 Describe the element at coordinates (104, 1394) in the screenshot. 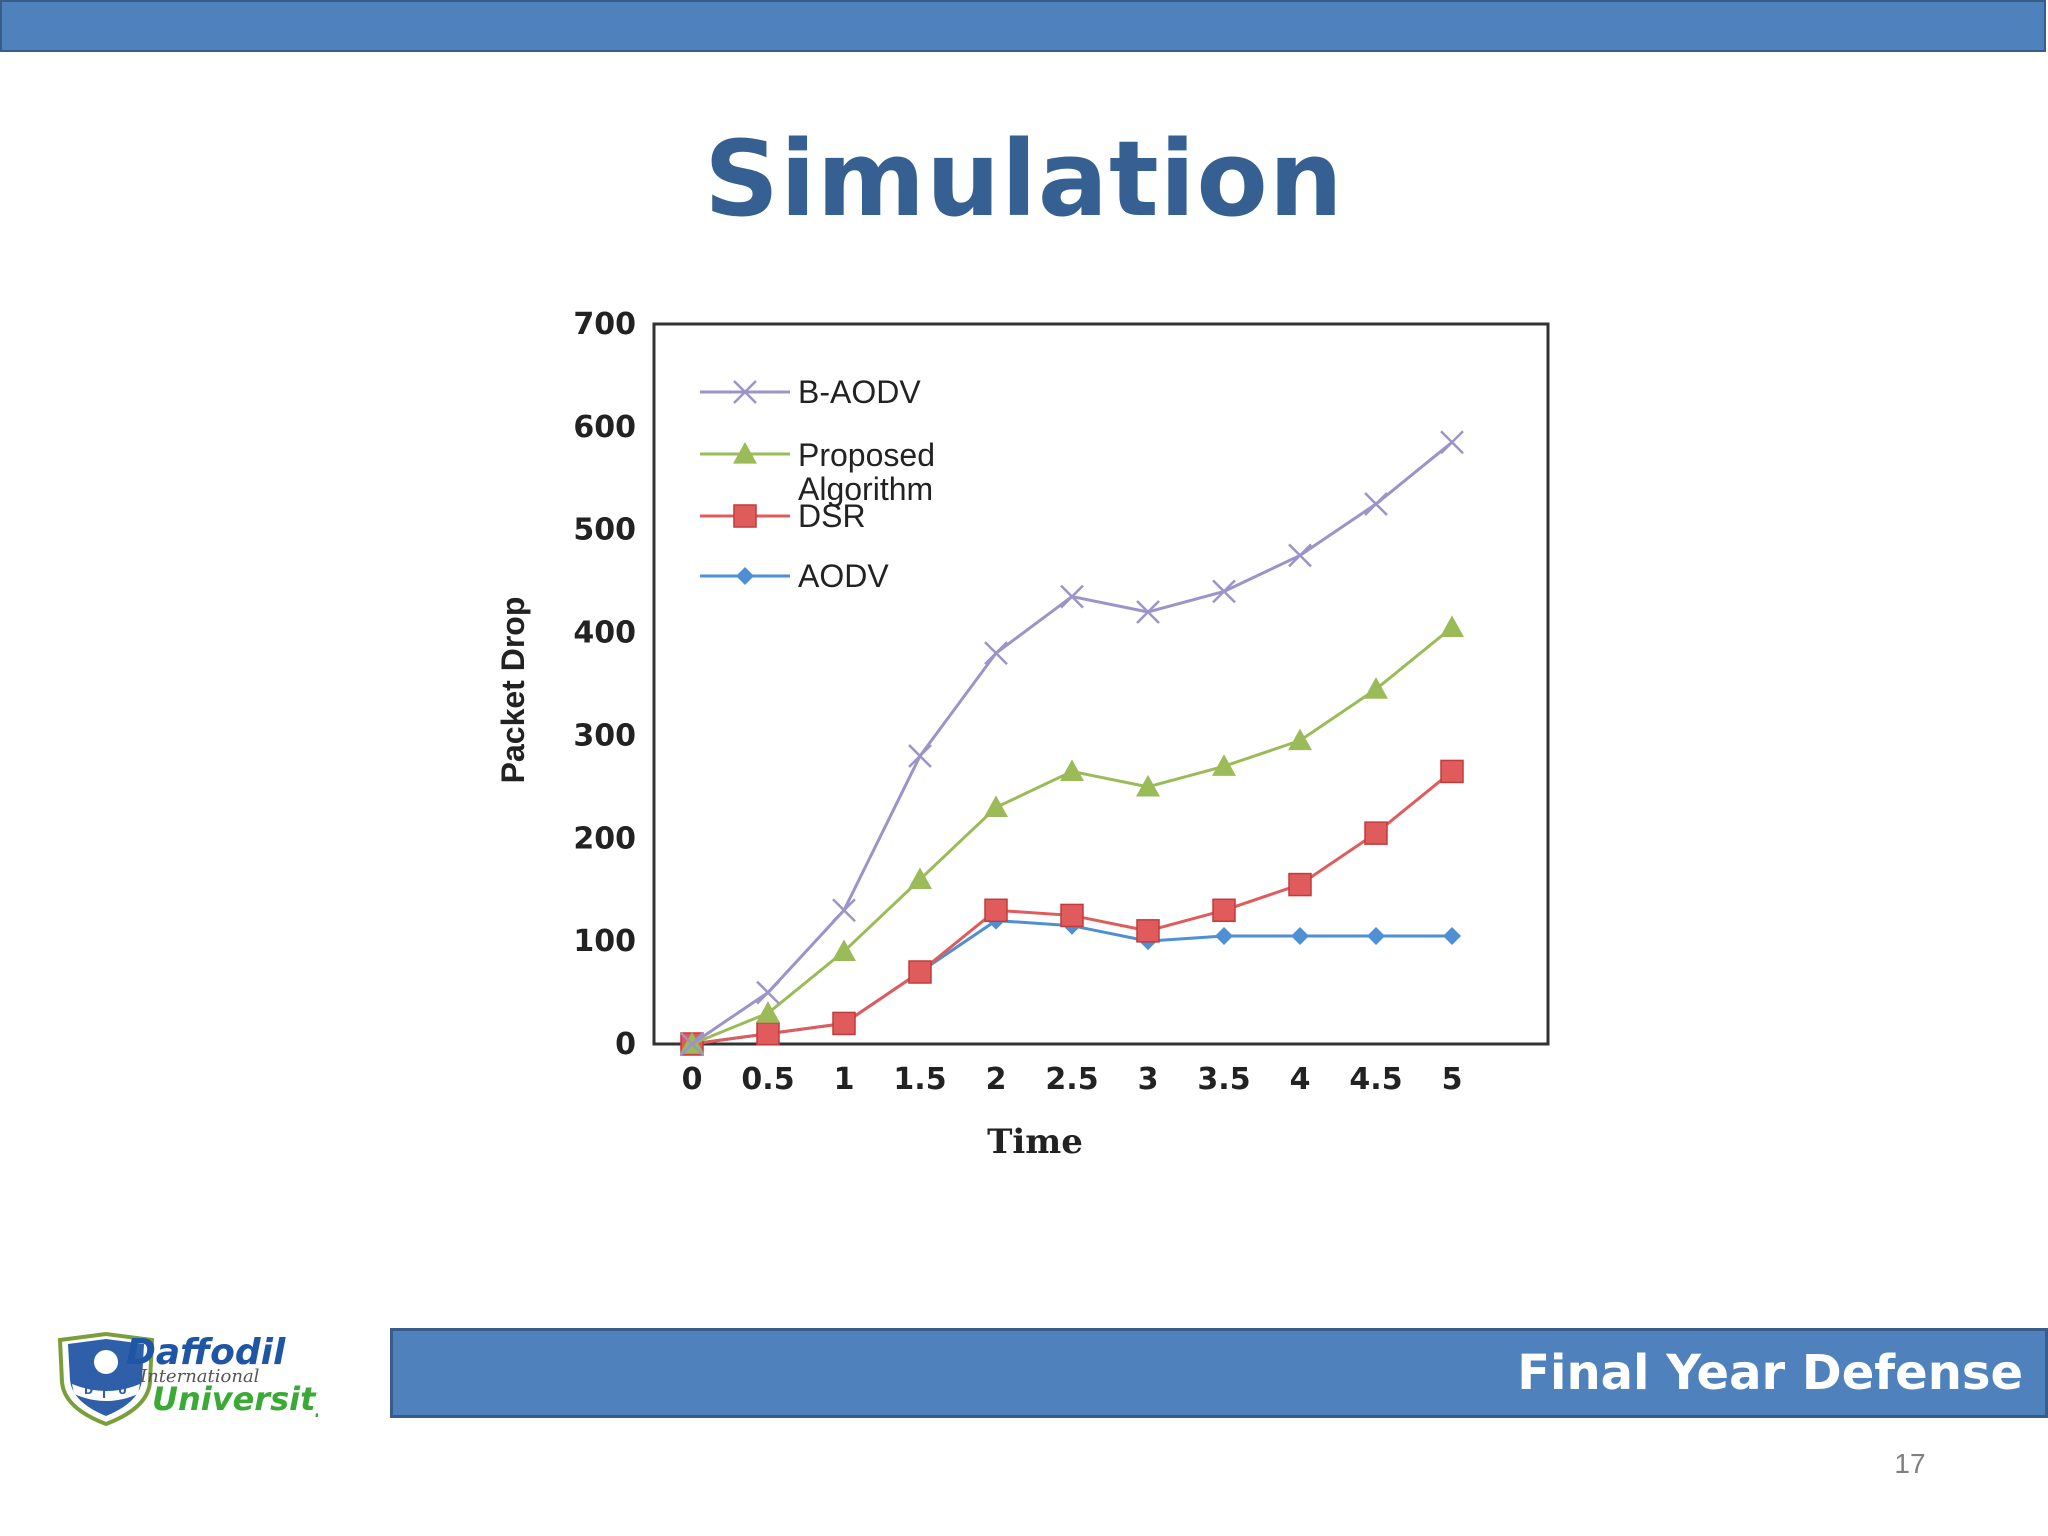

I see `svg-text: I` at that location.